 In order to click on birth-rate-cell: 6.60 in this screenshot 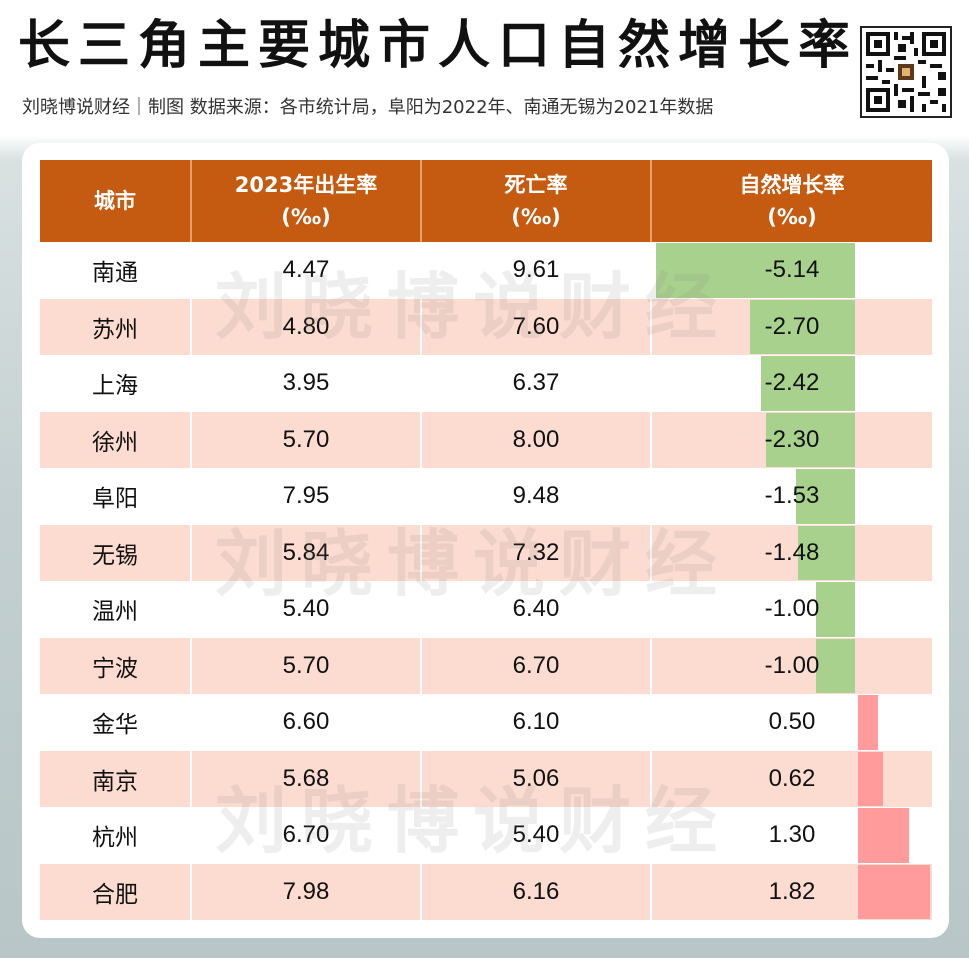, I will do `click(307, 722)`.